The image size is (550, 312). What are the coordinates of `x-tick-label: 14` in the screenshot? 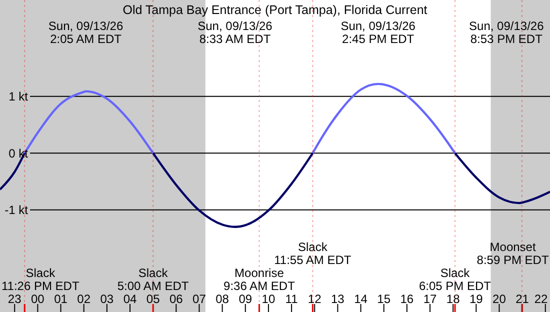 It's located at (361, 299).